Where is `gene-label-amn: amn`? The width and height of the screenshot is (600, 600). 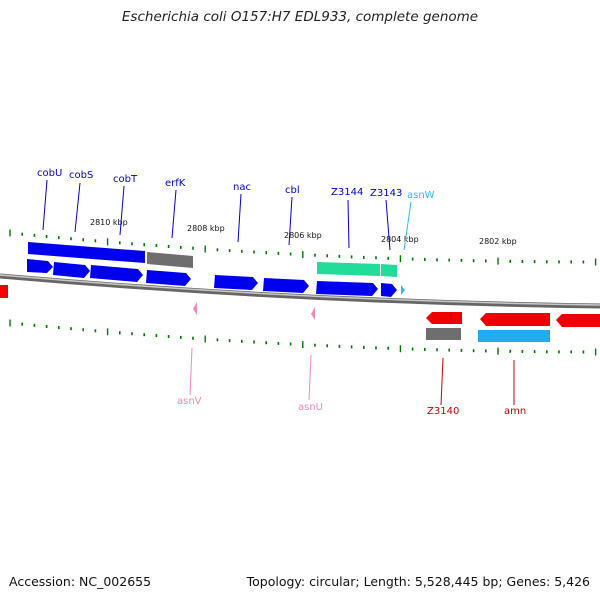 gene-label-amn: amn is located at coordinates (515, 411).